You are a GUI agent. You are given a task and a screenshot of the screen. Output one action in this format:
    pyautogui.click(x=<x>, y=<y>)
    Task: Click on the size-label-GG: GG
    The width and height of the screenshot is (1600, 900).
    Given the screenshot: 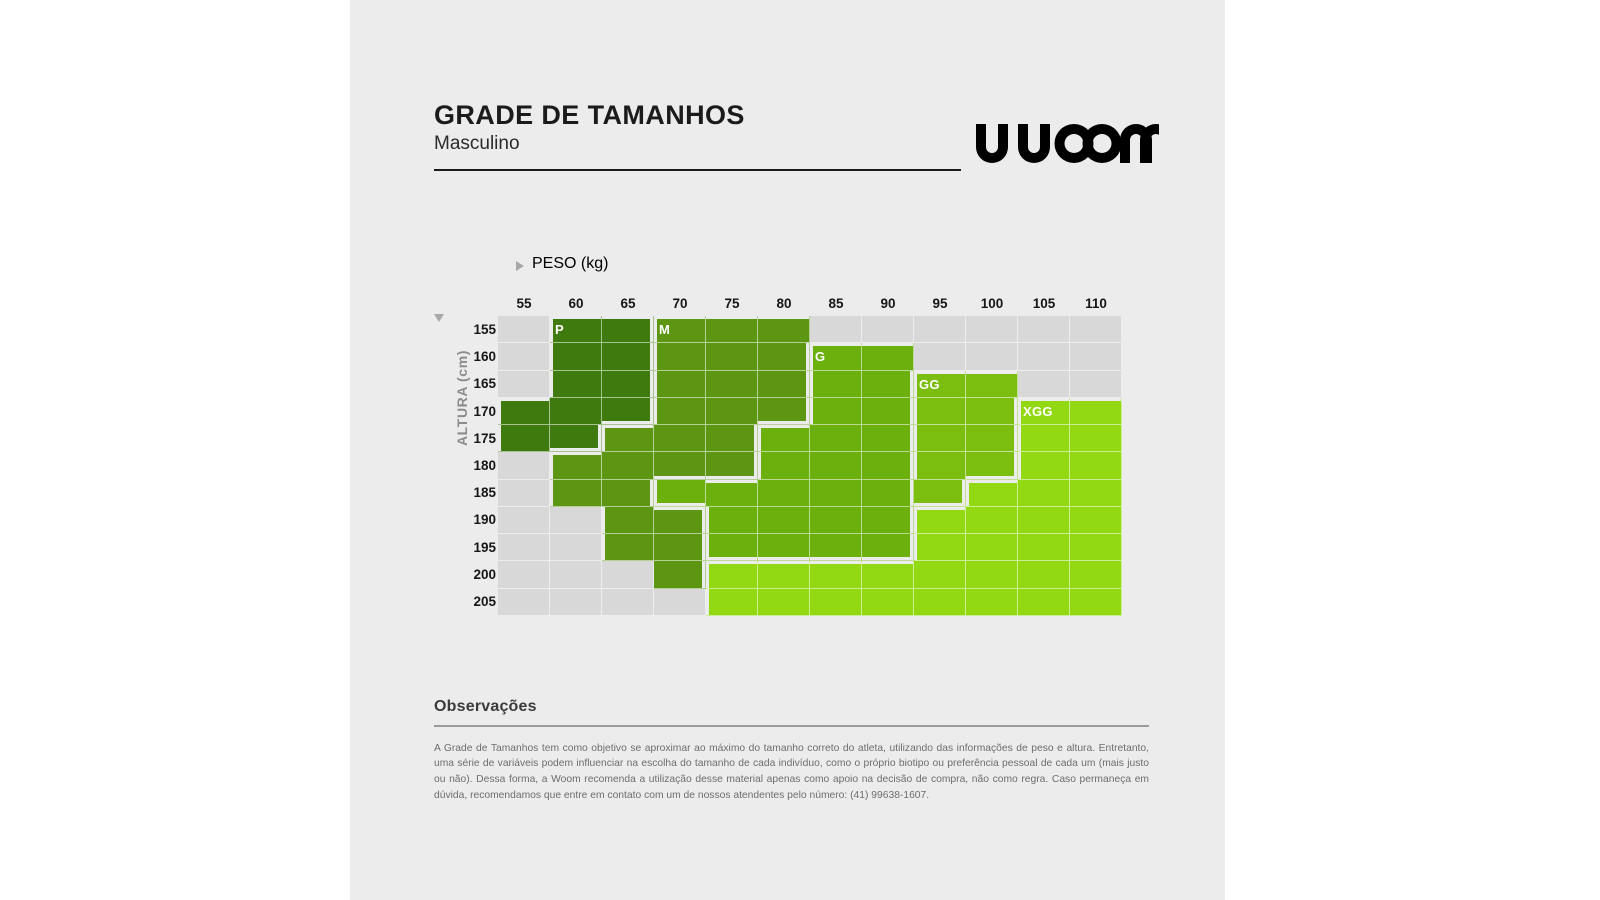 What is the action you would take?
    pyautogui.click(x=929, y=384)
    